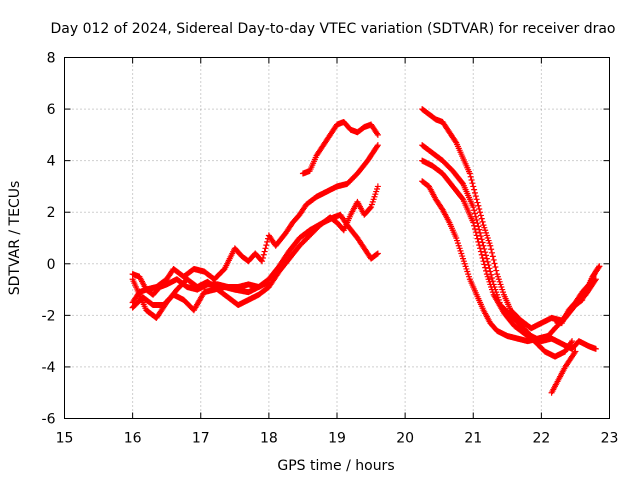  What do you see at coordinates (200, 284) in the screenshot?
I see `series-trace-d` at bounding box center [200, 284].